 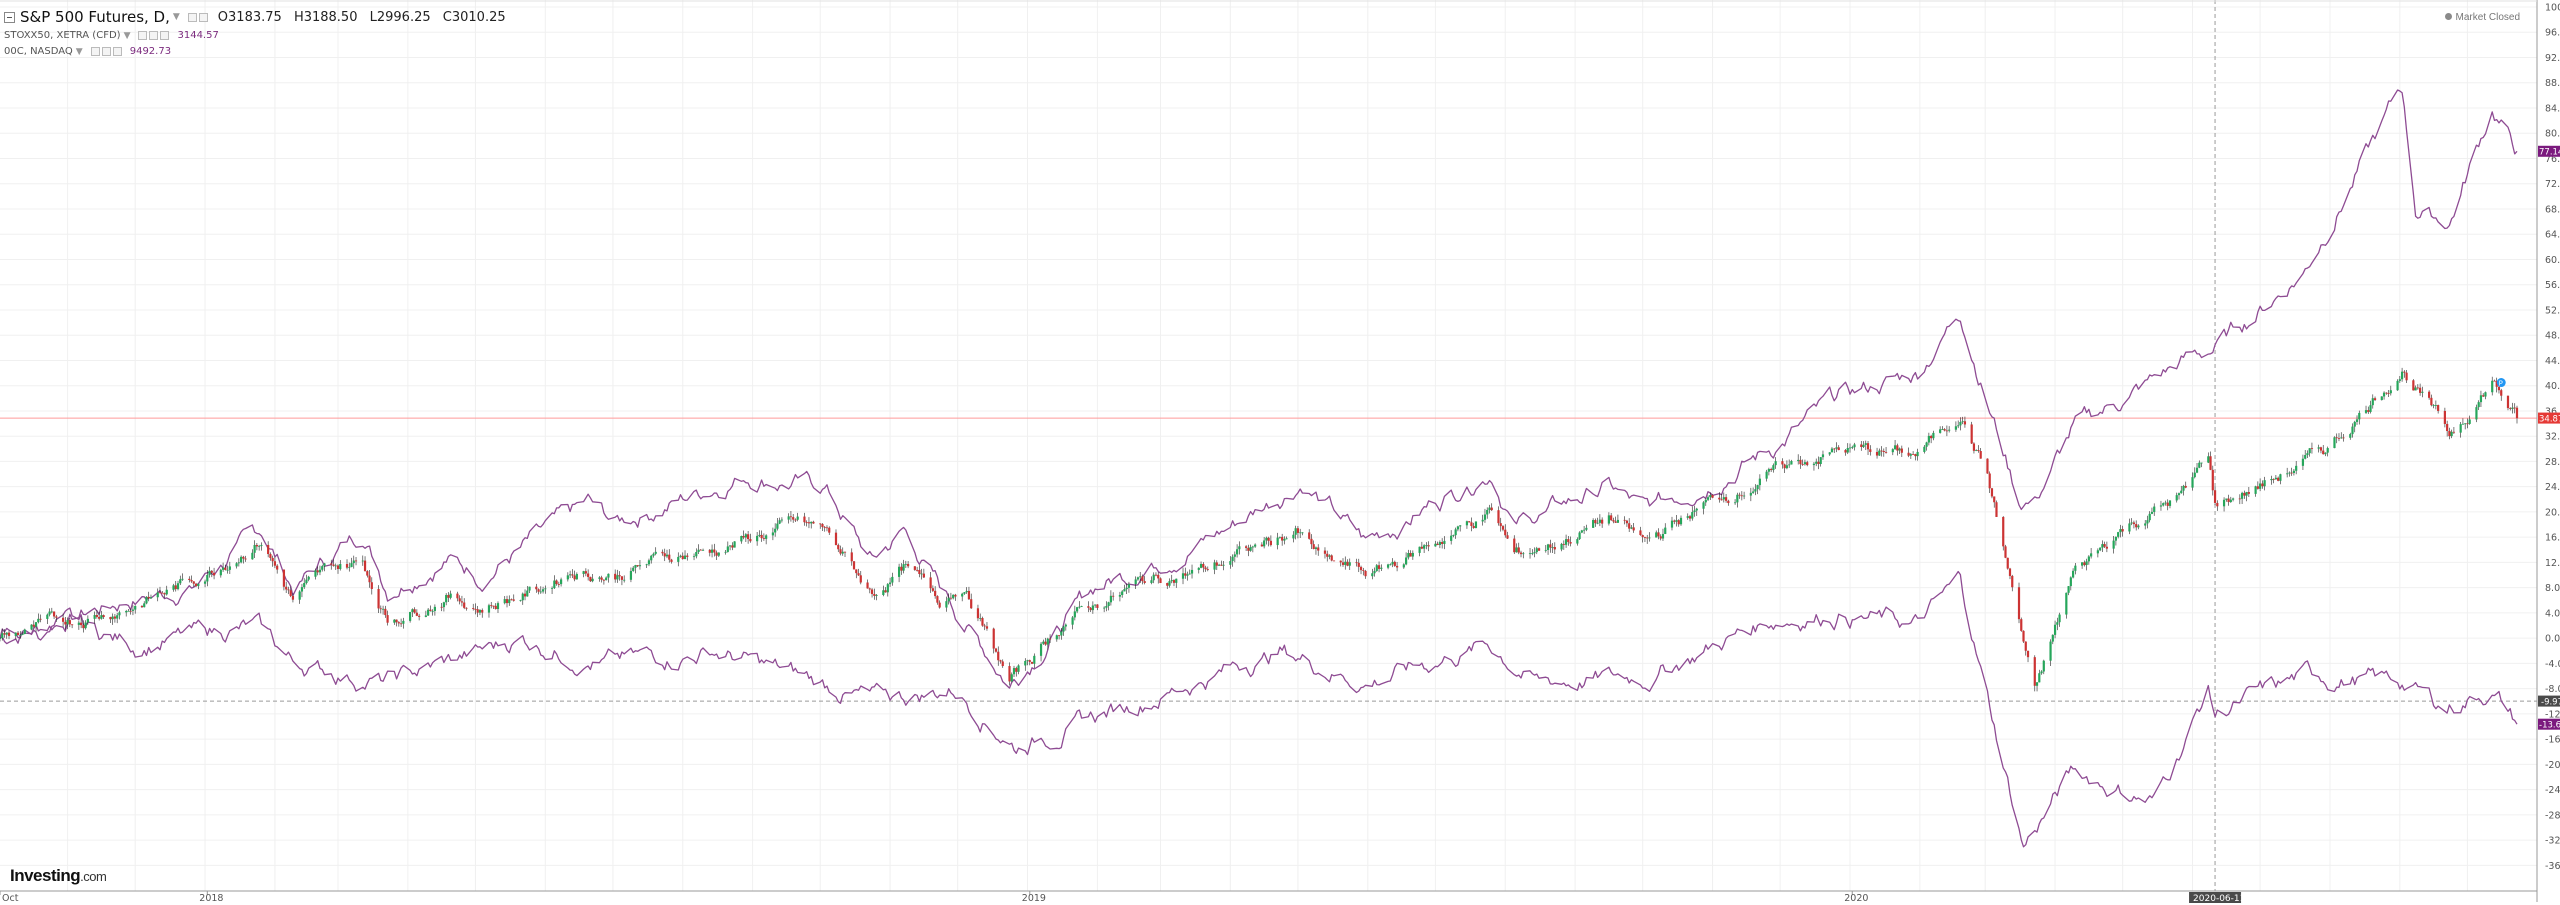 I want to click on compare-symbol: STOXX50, XETRA (CFD), so click(x=62, y=35).